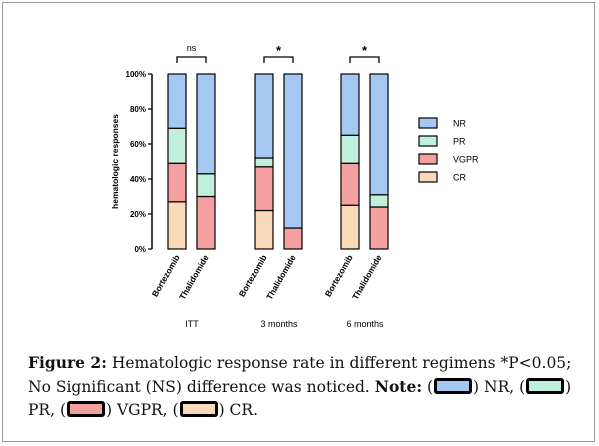  What do you see at coordinates (115, 161) in the screenshot?
I see `y-axis-label: hematologic responses` at bounding box center [115, 161].